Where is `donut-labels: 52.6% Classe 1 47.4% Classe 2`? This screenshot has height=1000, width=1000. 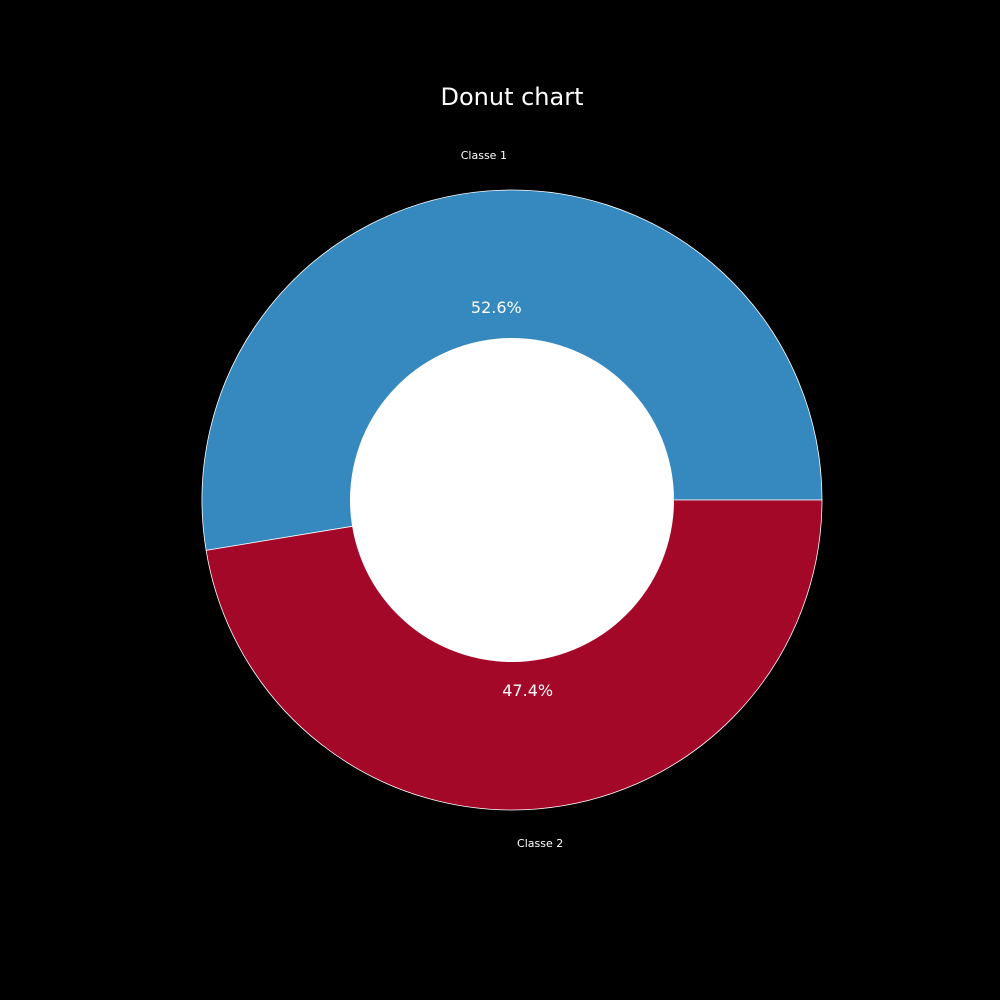
donut-labels: 52.6% Classe 1 47.4% Classe 2 is located at coordinates (512, 499).